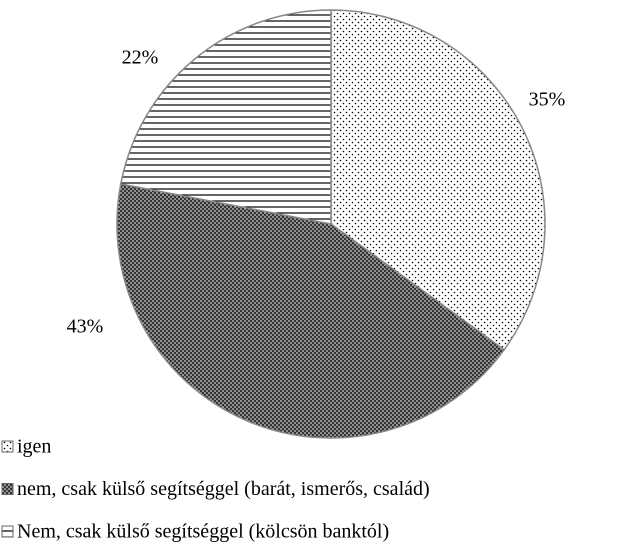 Image resolution: width=639 pixels, height=556 pixels. Describe the element at coordinates (140, 58) in the screenshot. I see `data-label: 22%` at that location.